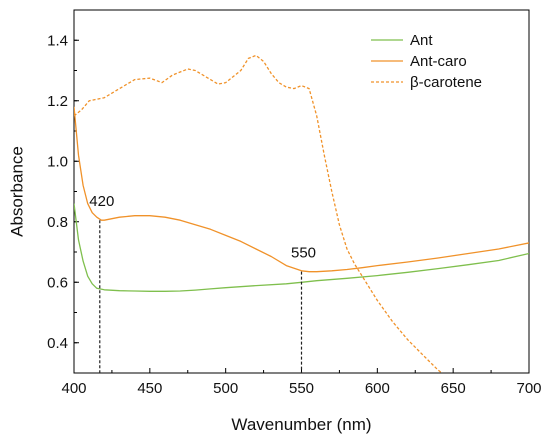 This screenshot has height=436, width=550. I want to click on y-axis-ticks: 0.4 0.6 0.8 1.0 1.2 1.4, so click(63, 191).